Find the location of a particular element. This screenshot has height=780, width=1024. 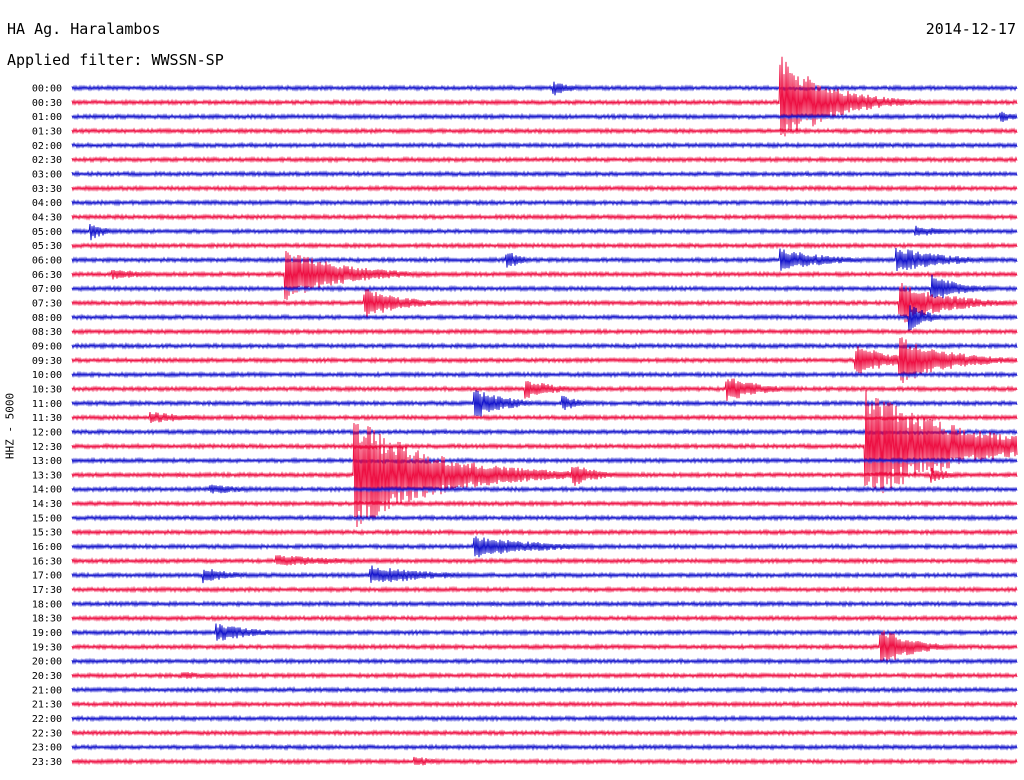

row-label: 13:00 is located at coordinates (47, 461).